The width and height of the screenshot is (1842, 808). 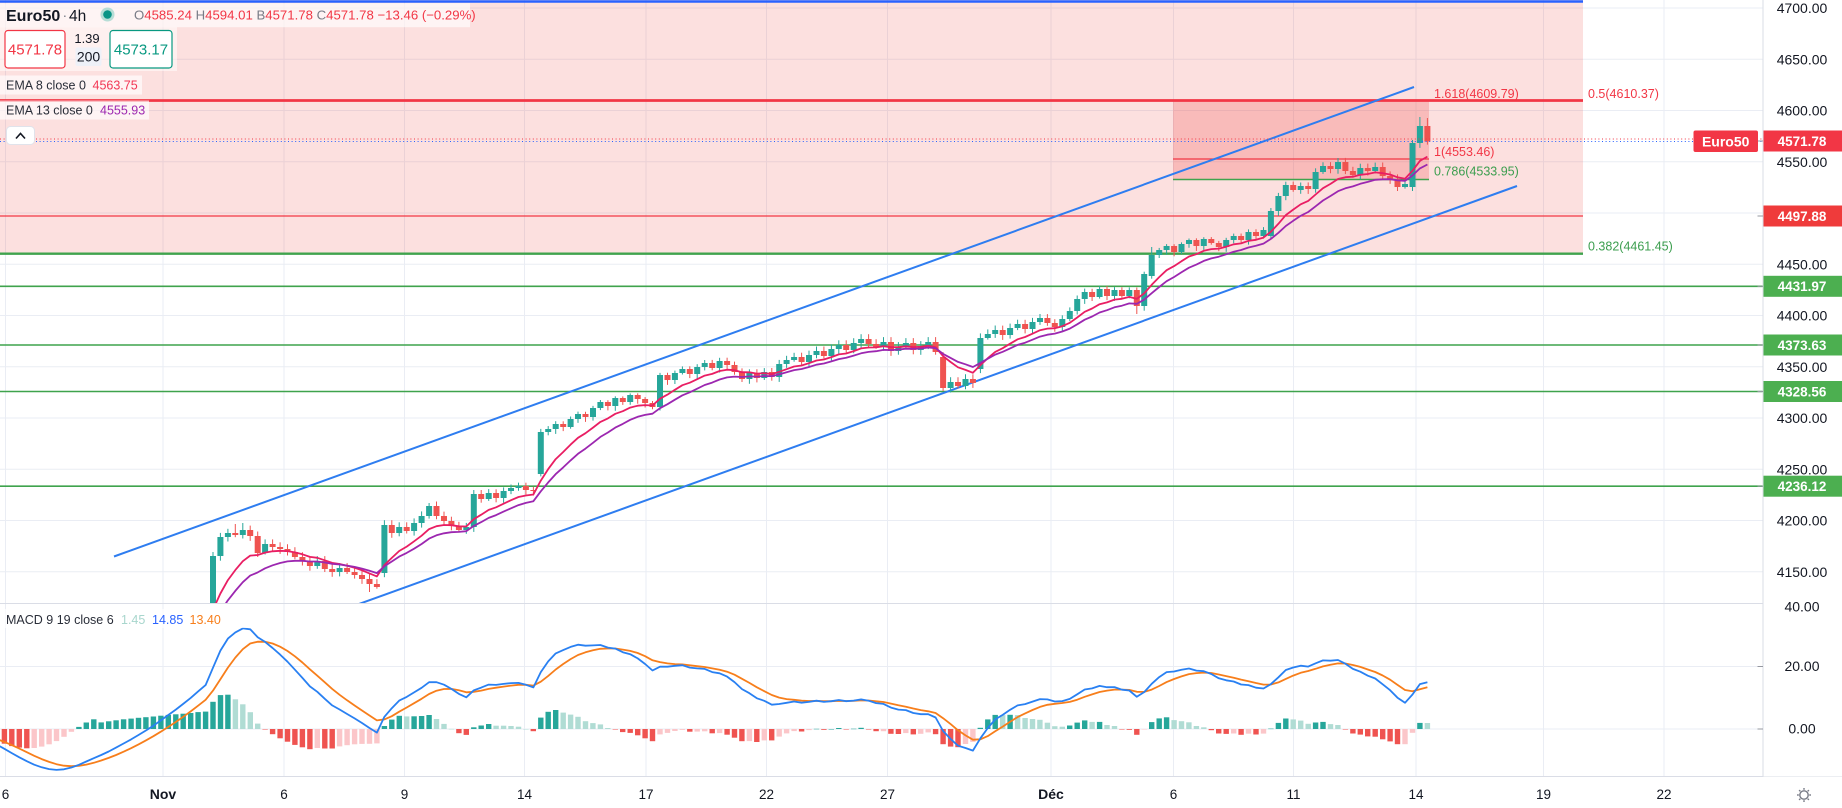 What do you see at coordinates (1802, 521) in the screenshot?
I see `svg-text: 4200.00` at bounding box center [1802, 521].